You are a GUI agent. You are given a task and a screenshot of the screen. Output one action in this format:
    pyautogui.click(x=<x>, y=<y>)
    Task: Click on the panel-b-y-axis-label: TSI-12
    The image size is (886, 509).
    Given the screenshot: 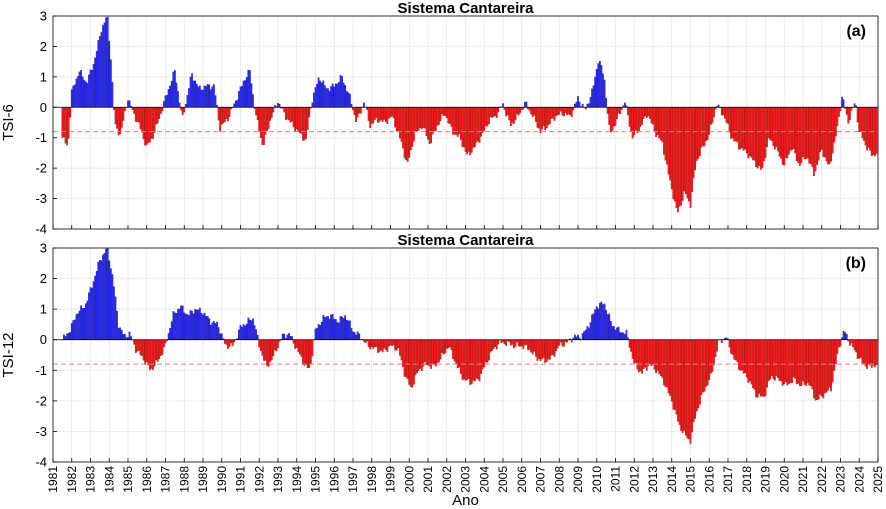 What is the action you would take?
    pyautogui.click(x=8, y=354)
    